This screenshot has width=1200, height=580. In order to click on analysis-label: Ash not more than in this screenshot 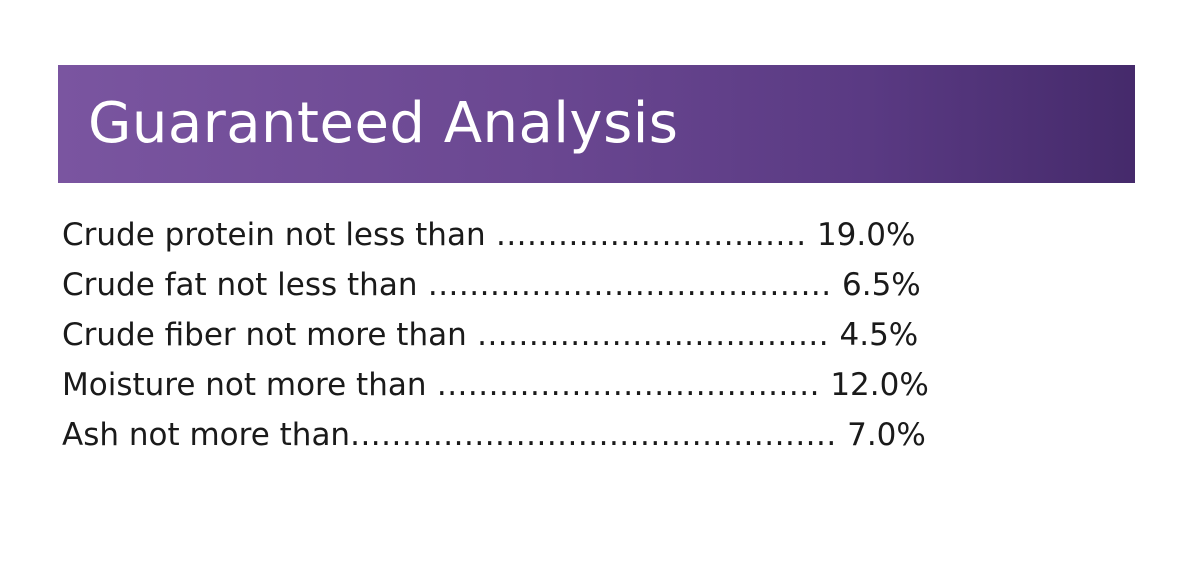, I will do `click(206, 435)`.